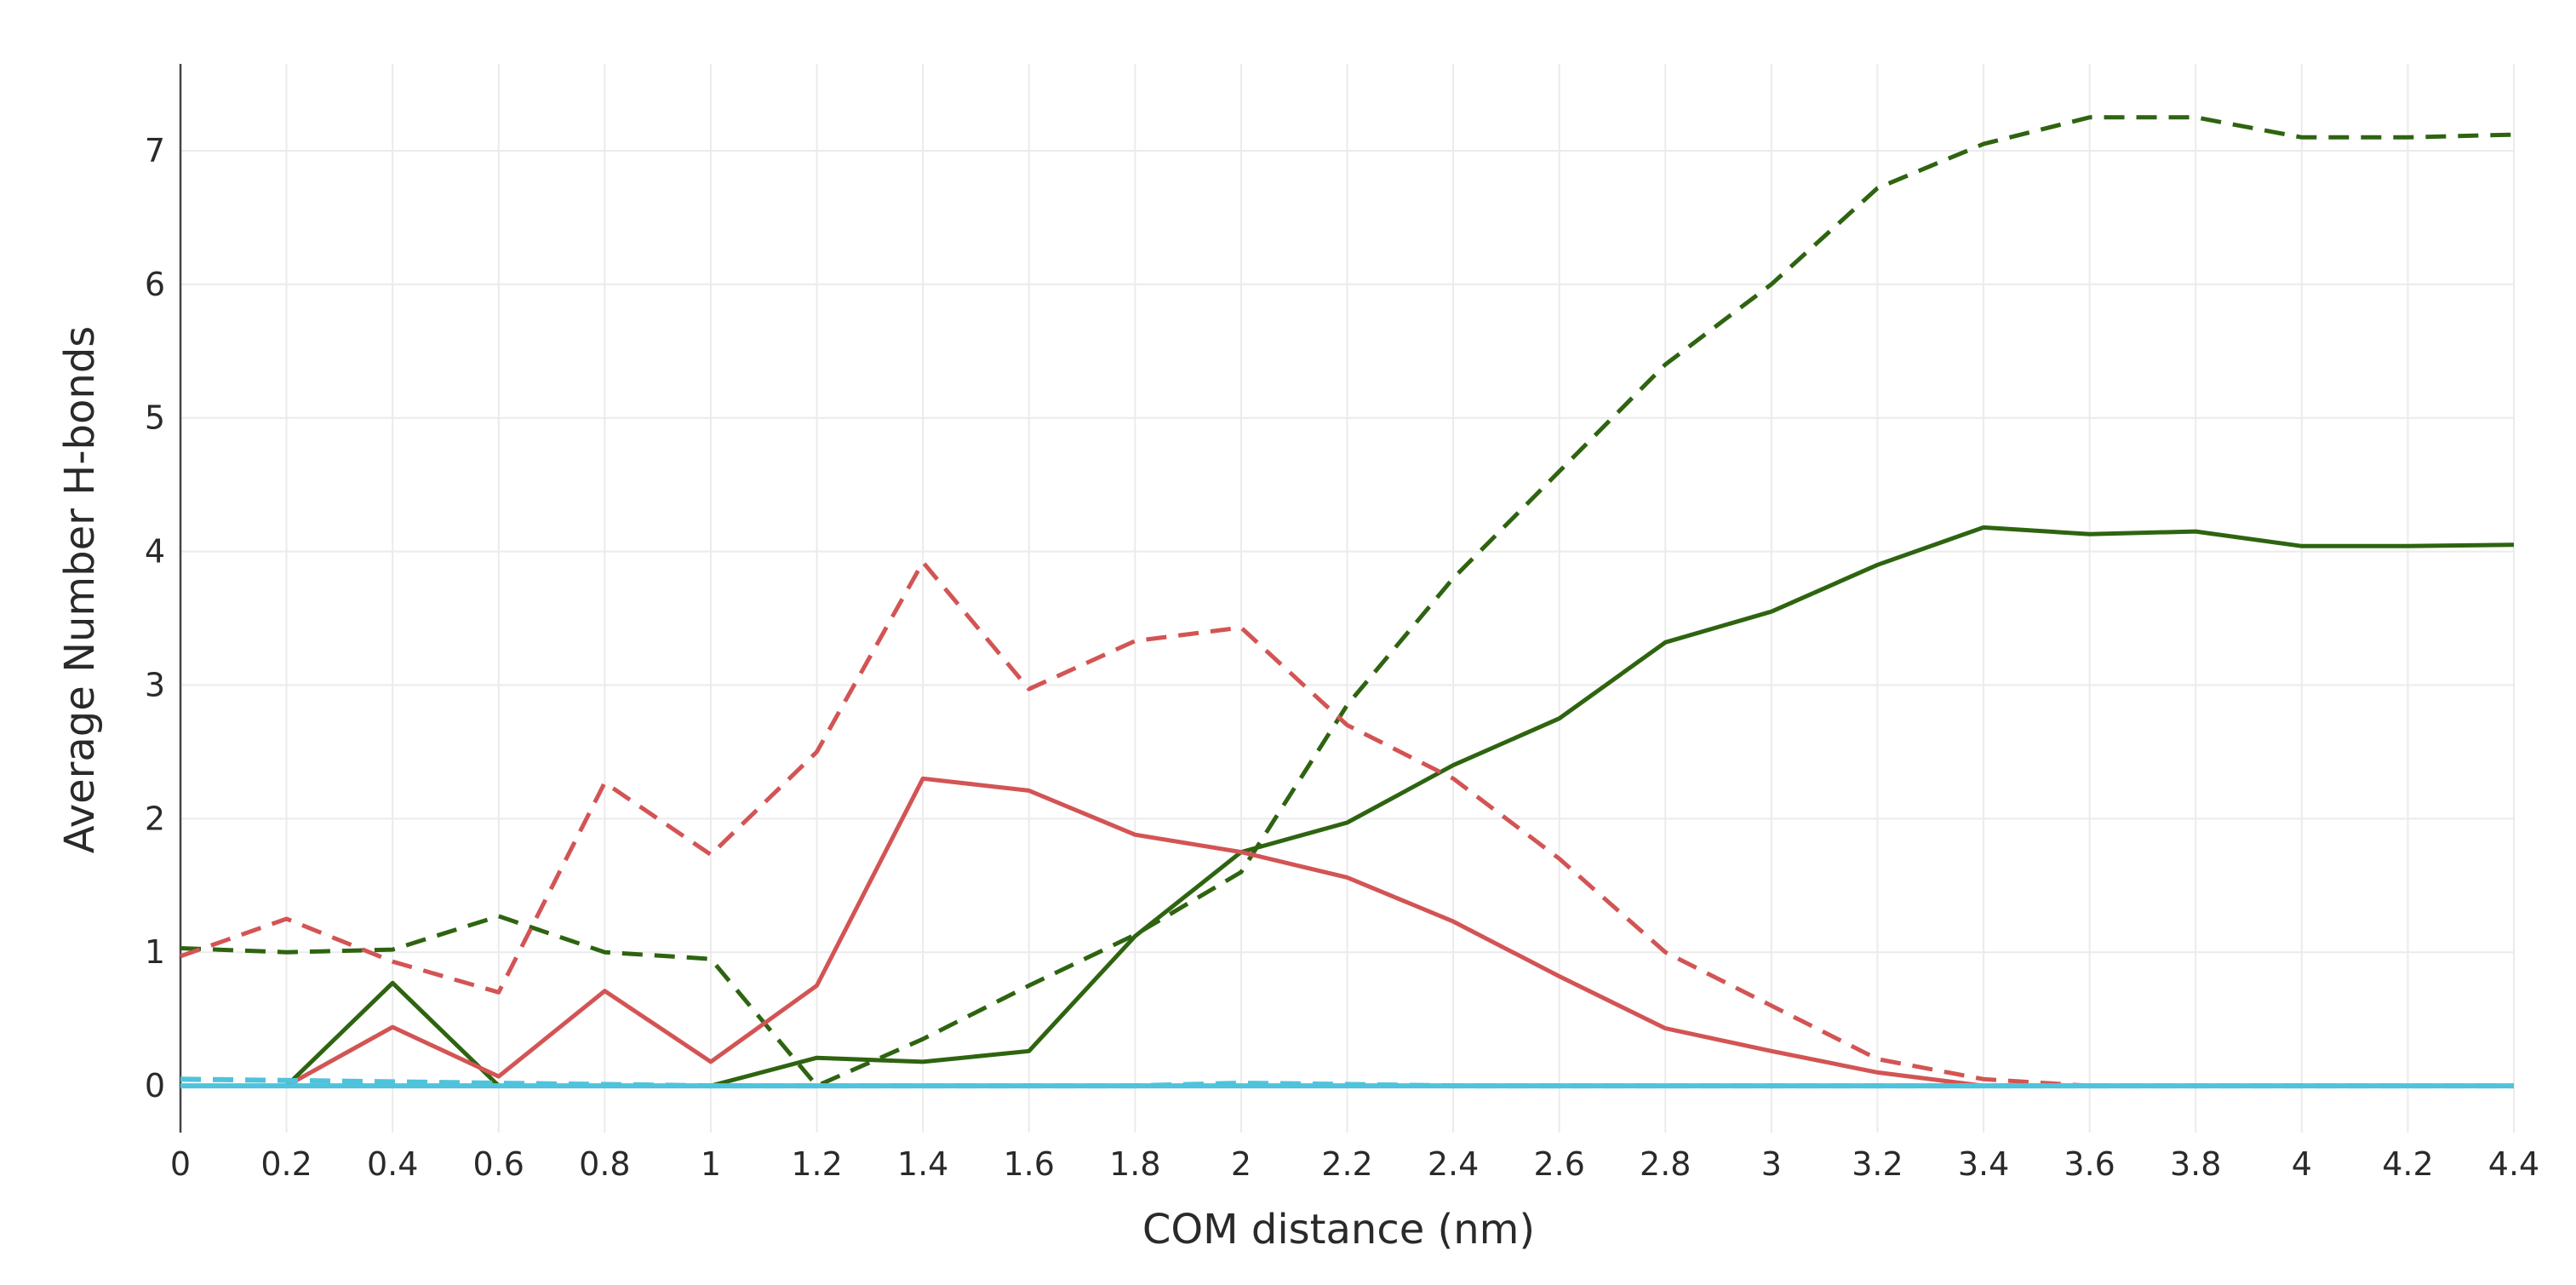  I want to click on x-tick-label: 0.2, so click(286, 1164).